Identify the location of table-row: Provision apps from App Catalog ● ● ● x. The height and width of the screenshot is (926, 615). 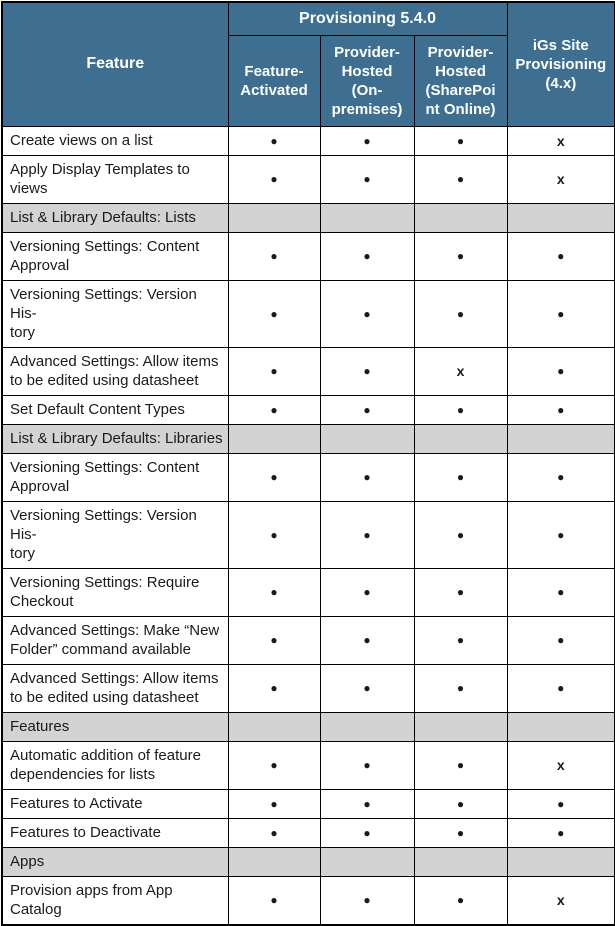
(308, 900).